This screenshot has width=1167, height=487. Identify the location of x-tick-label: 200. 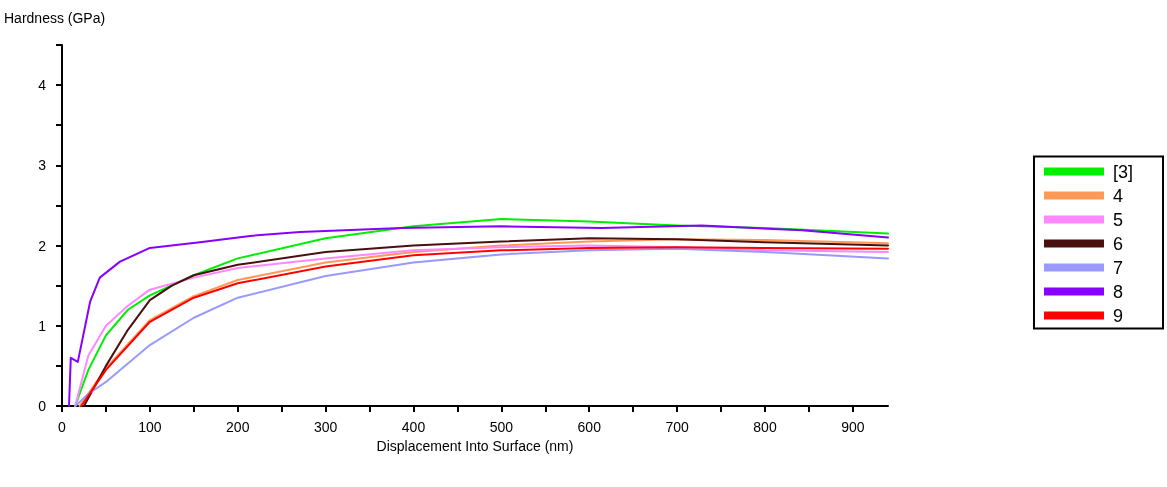
(238, 427).